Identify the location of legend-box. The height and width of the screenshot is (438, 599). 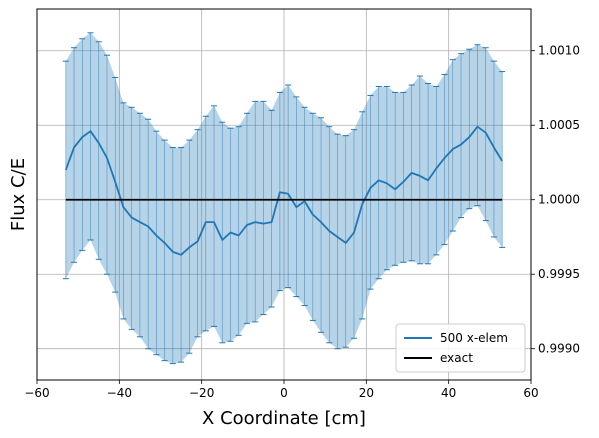
(460, 348).